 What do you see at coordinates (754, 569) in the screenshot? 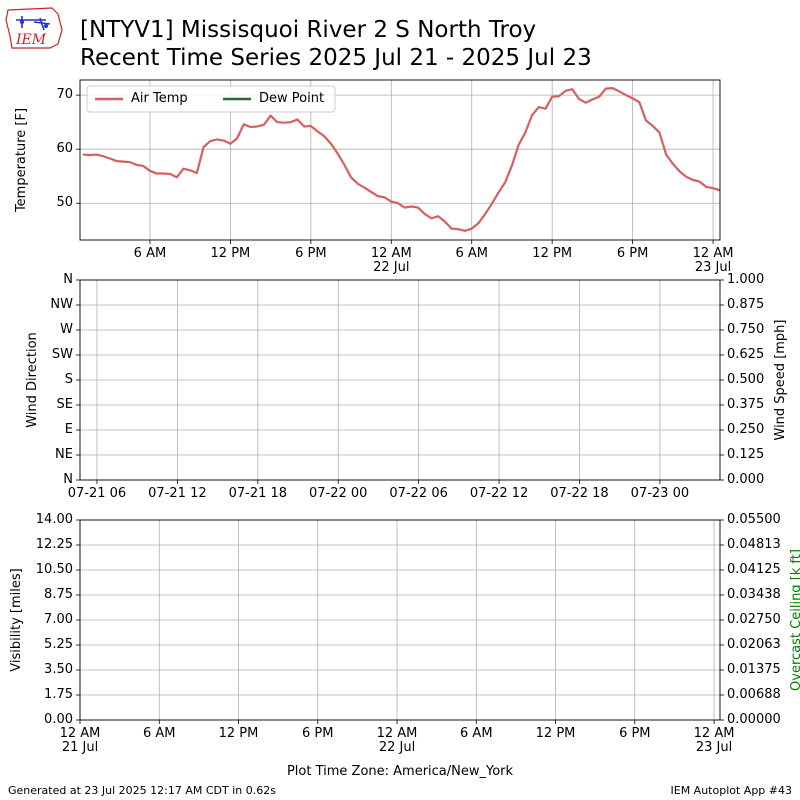
I see `y2-tick-label: 0.04125` at bounding box center [754, 569].